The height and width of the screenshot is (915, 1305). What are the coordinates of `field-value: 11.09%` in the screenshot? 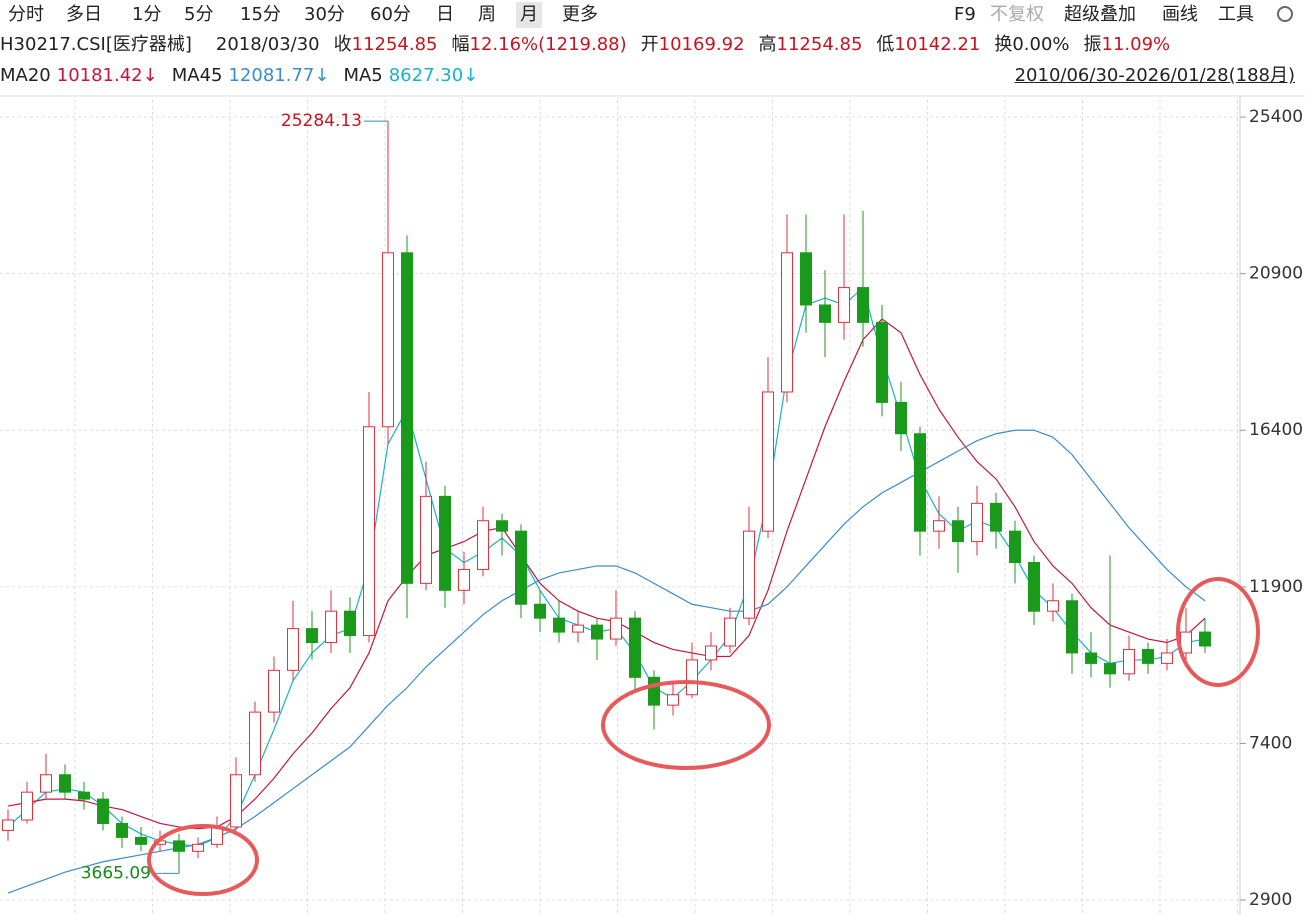 It's located at (1136, 44).